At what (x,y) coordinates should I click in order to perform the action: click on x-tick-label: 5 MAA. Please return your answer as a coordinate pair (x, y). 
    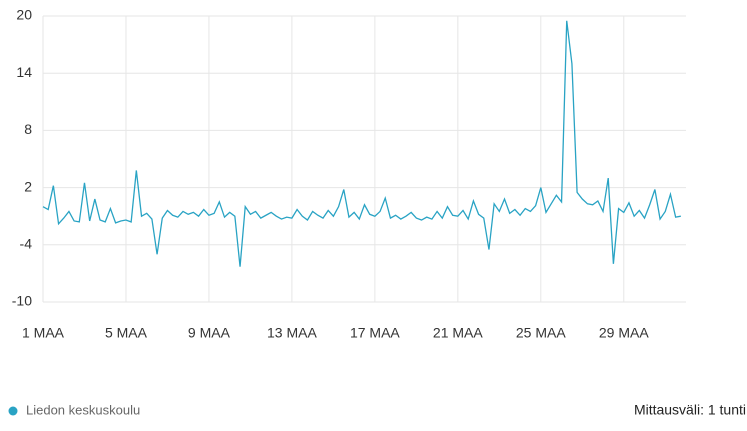
    Looking at the image, I should click on (126, 333).